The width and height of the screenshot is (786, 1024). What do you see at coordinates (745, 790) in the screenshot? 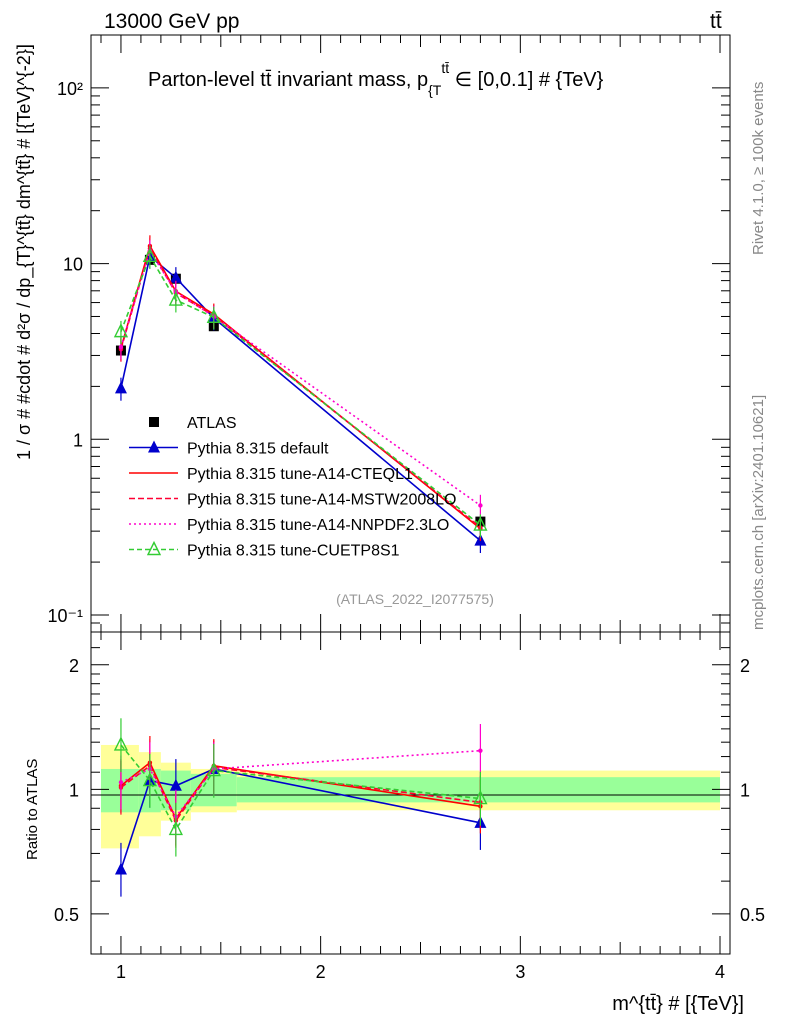
I see `ratio-tick-label-right: 1` at bounding box center [745, 790].